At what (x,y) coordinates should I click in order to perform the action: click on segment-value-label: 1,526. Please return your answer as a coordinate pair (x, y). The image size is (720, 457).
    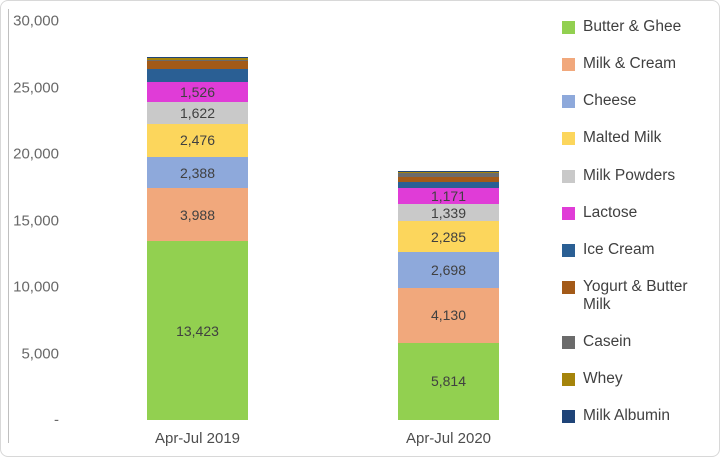
    Looking at the image, I should click on (197, 92).